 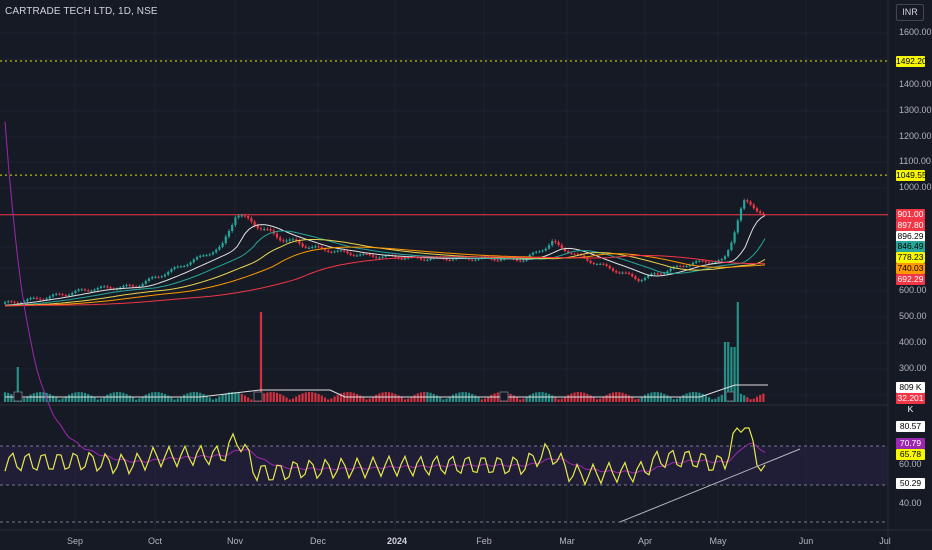 I want to click on rsi-badge: 80.57, so click(x=910, y=426).